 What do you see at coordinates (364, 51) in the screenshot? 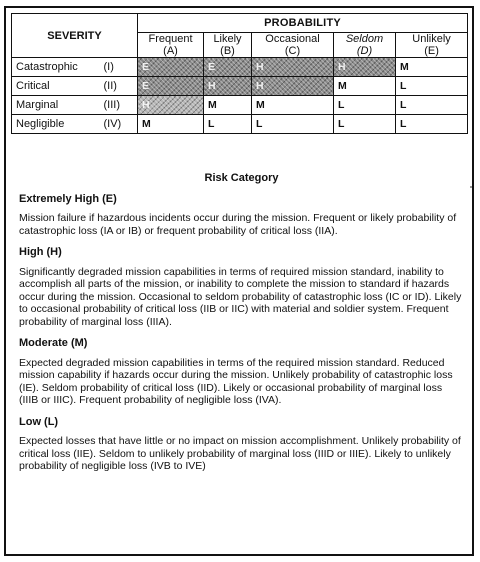
I see `column-code: (D)` at bounding box center [364, 51].